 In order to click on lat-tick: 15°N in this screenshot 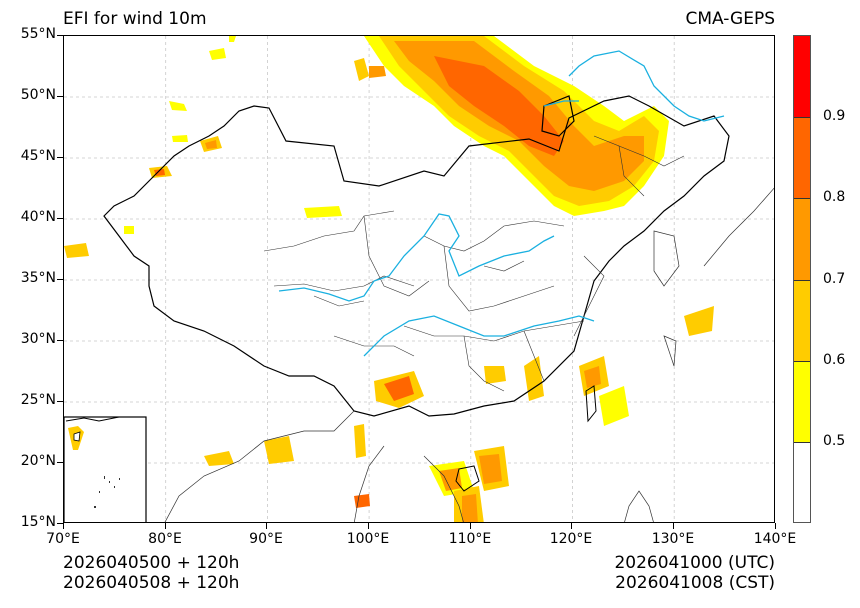, I will do `click(38, 522)`.